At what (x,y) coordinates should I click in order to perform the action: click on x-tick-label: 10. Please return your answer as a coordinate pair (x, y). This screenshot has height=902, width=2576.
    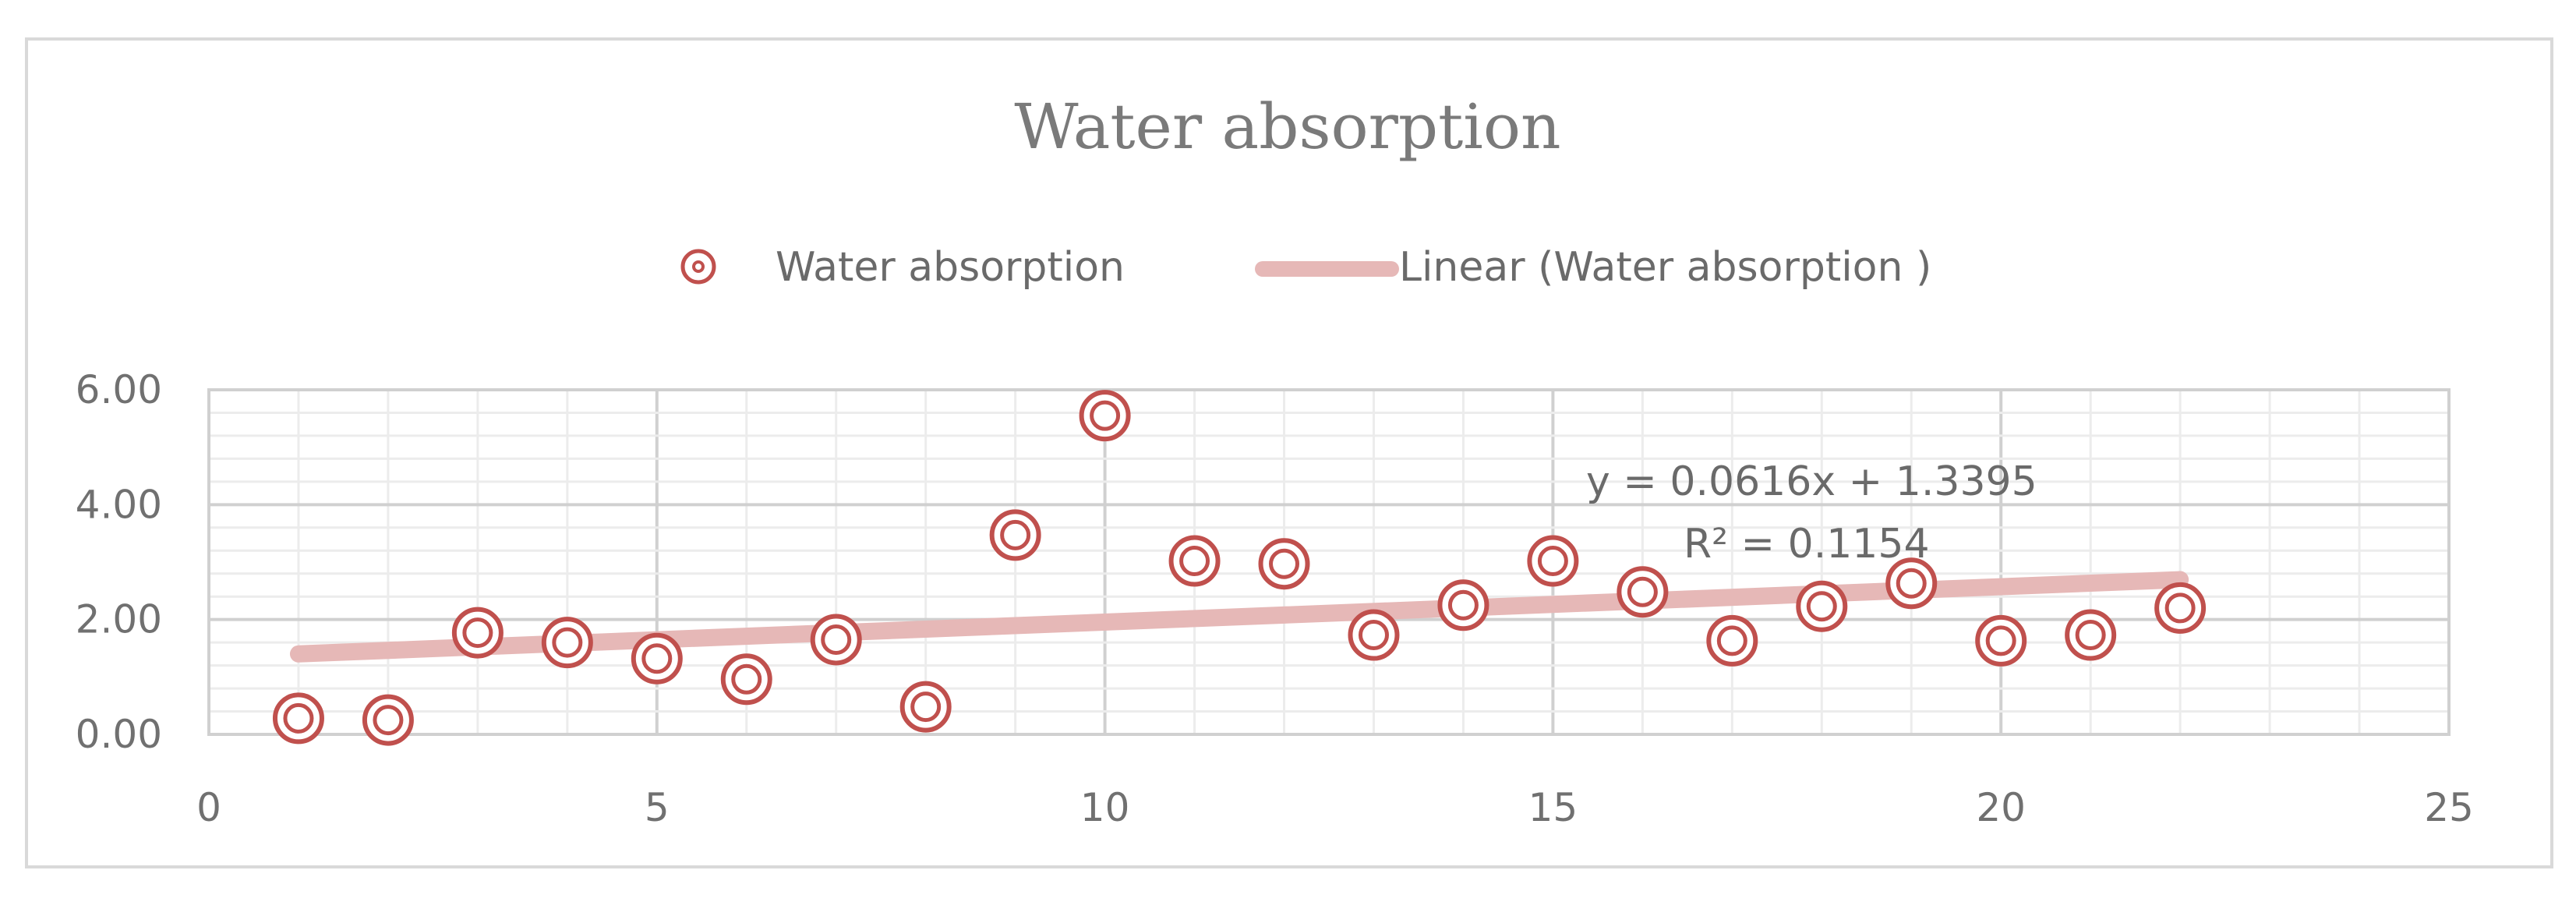
    Looking at the image, I should click on (1105, 807).